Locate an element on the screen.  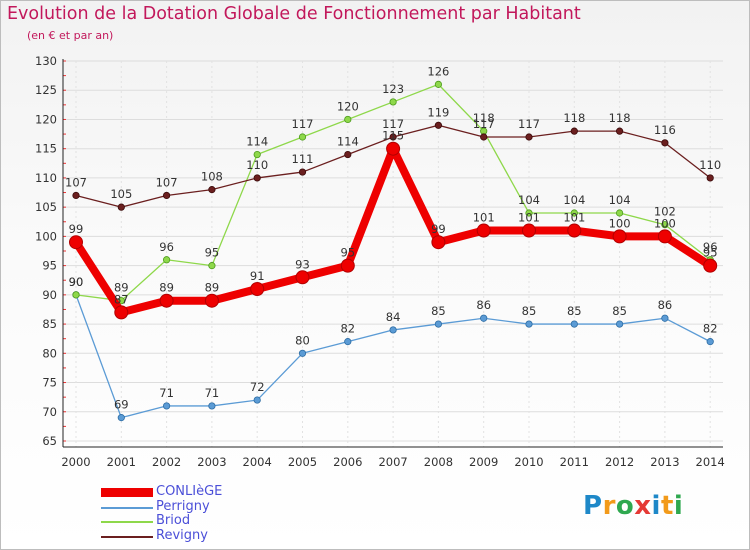
data-label: 84 is located at coordinates (393, 317).